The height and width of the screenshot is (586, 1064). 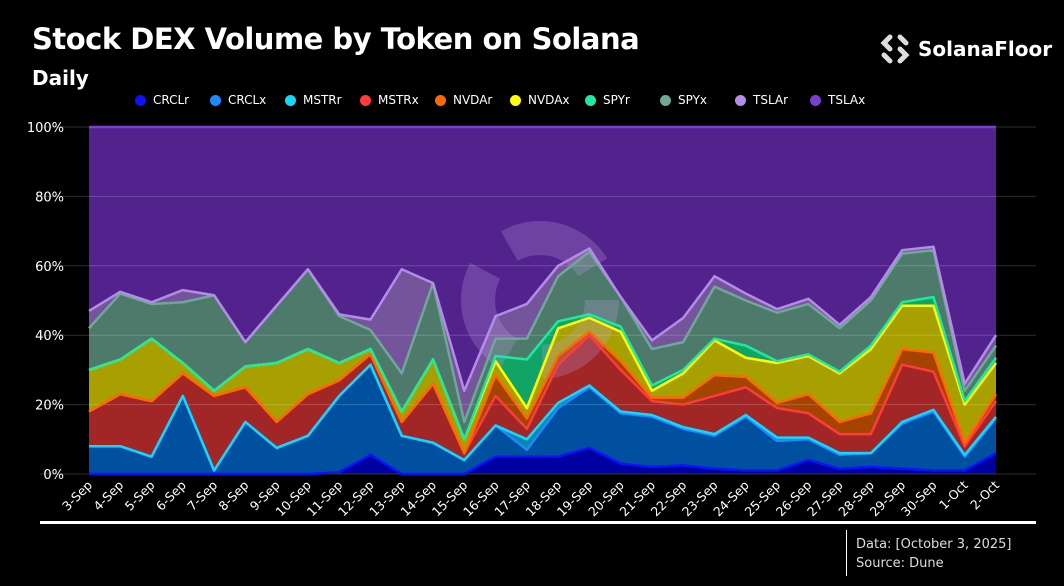 I want to click on x-tick-label: 6-Sep, so click(x=171, y=495).